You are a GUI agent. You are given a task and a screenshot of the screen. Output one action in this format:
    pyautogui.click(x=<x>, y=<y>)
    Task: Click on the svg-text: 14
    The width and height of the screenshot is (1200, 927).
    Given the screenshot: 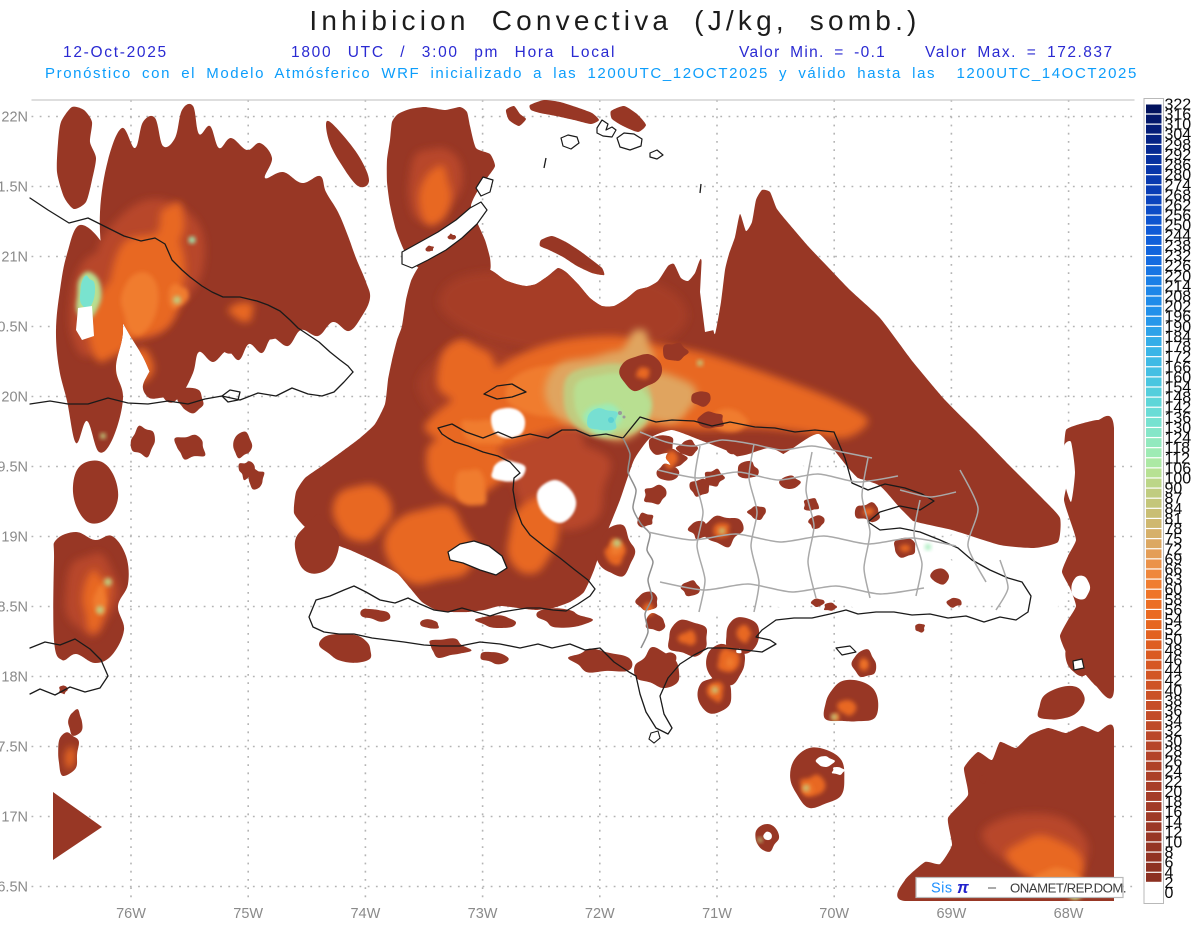 What is the action you would take?
    pyautogui.click(x=1174, y=822)
    